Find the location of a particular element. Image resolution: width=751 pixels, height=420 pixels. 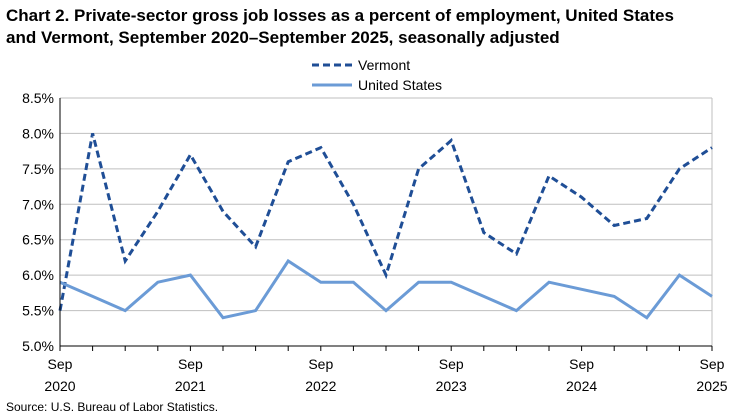

x-tick-label-year: 2022 is located at coordinates (320, 386).